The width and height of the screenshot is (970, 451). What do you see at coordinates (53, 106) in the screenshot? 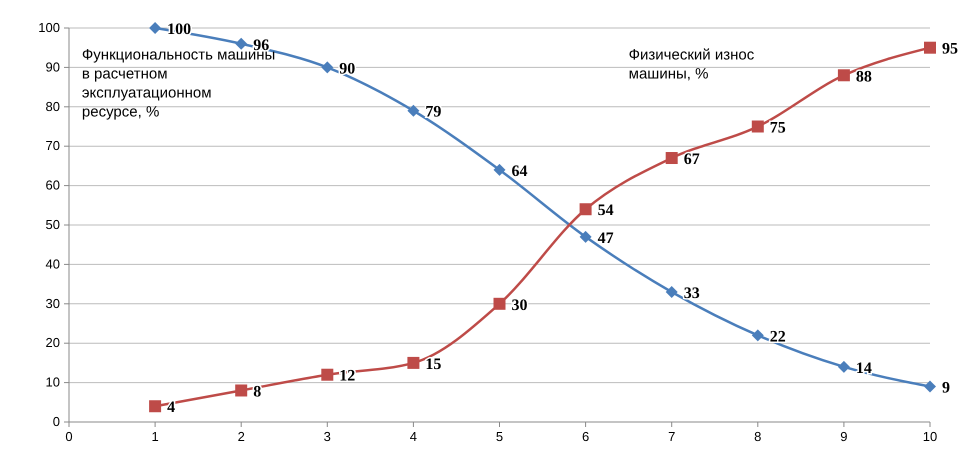
I see `y-tick-label: 80` at bounding box center [53, 106].